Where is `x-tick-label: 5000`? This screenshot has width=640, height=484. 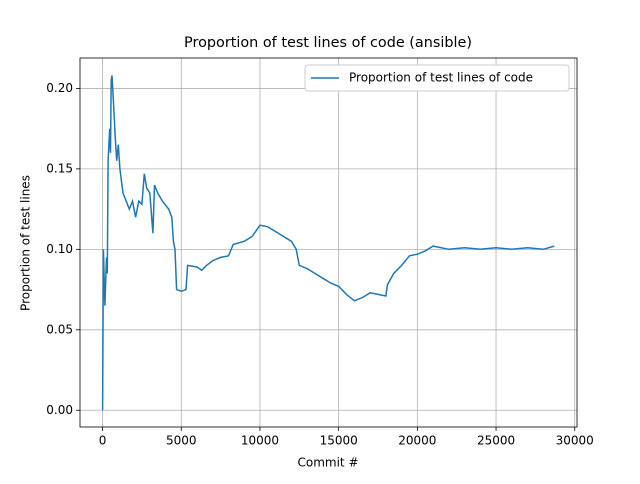 x-tick-label: 5000 is located at coordinates (181, 441).